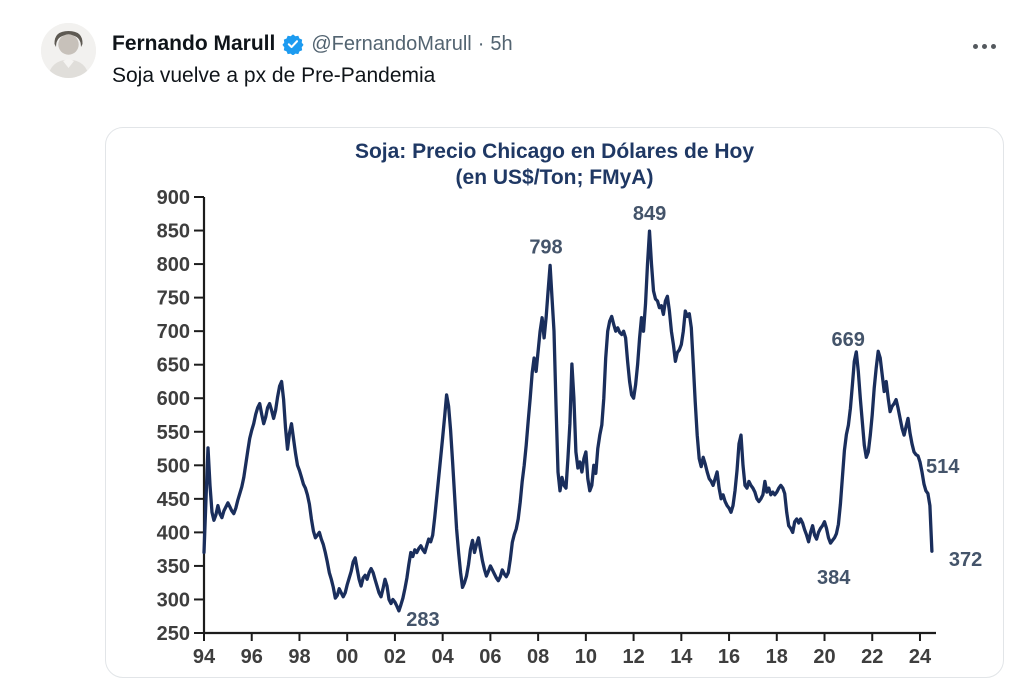  Describe the element at coordinates (848, 340) in the screenshot. I see `annotation-669: 669` at that location.